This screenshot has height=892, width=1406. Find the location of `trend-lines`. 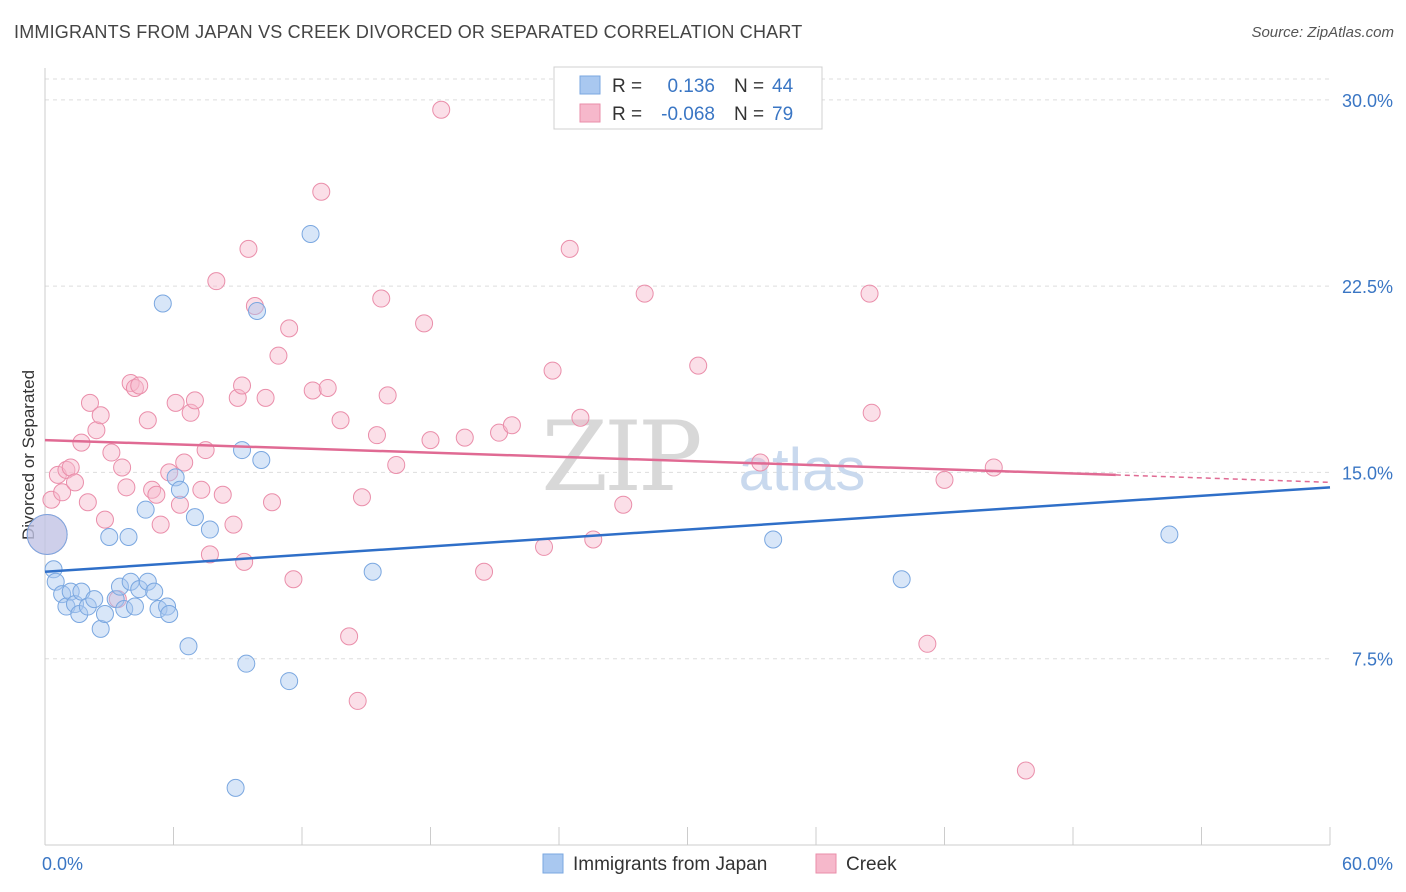

trend-lines is located at coordinates (687, 506).